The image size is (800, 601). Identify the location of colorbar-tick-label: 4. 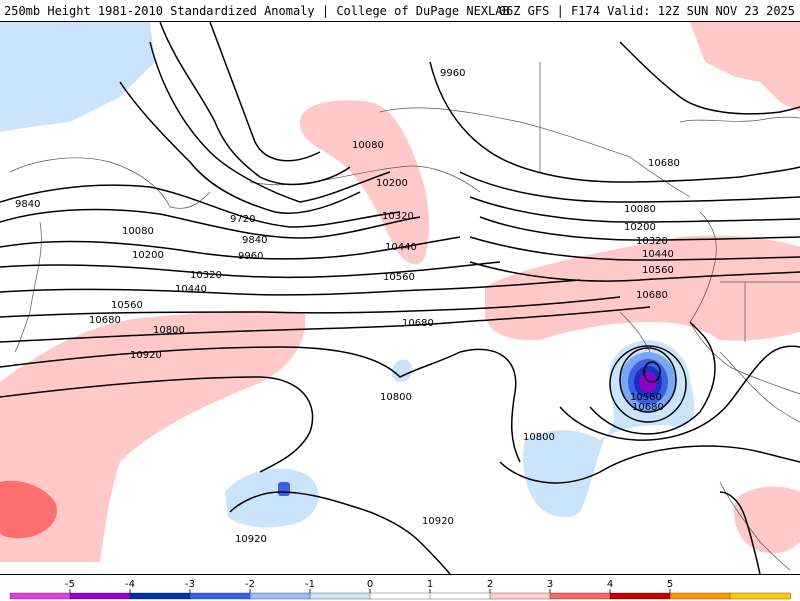
(610, 584).